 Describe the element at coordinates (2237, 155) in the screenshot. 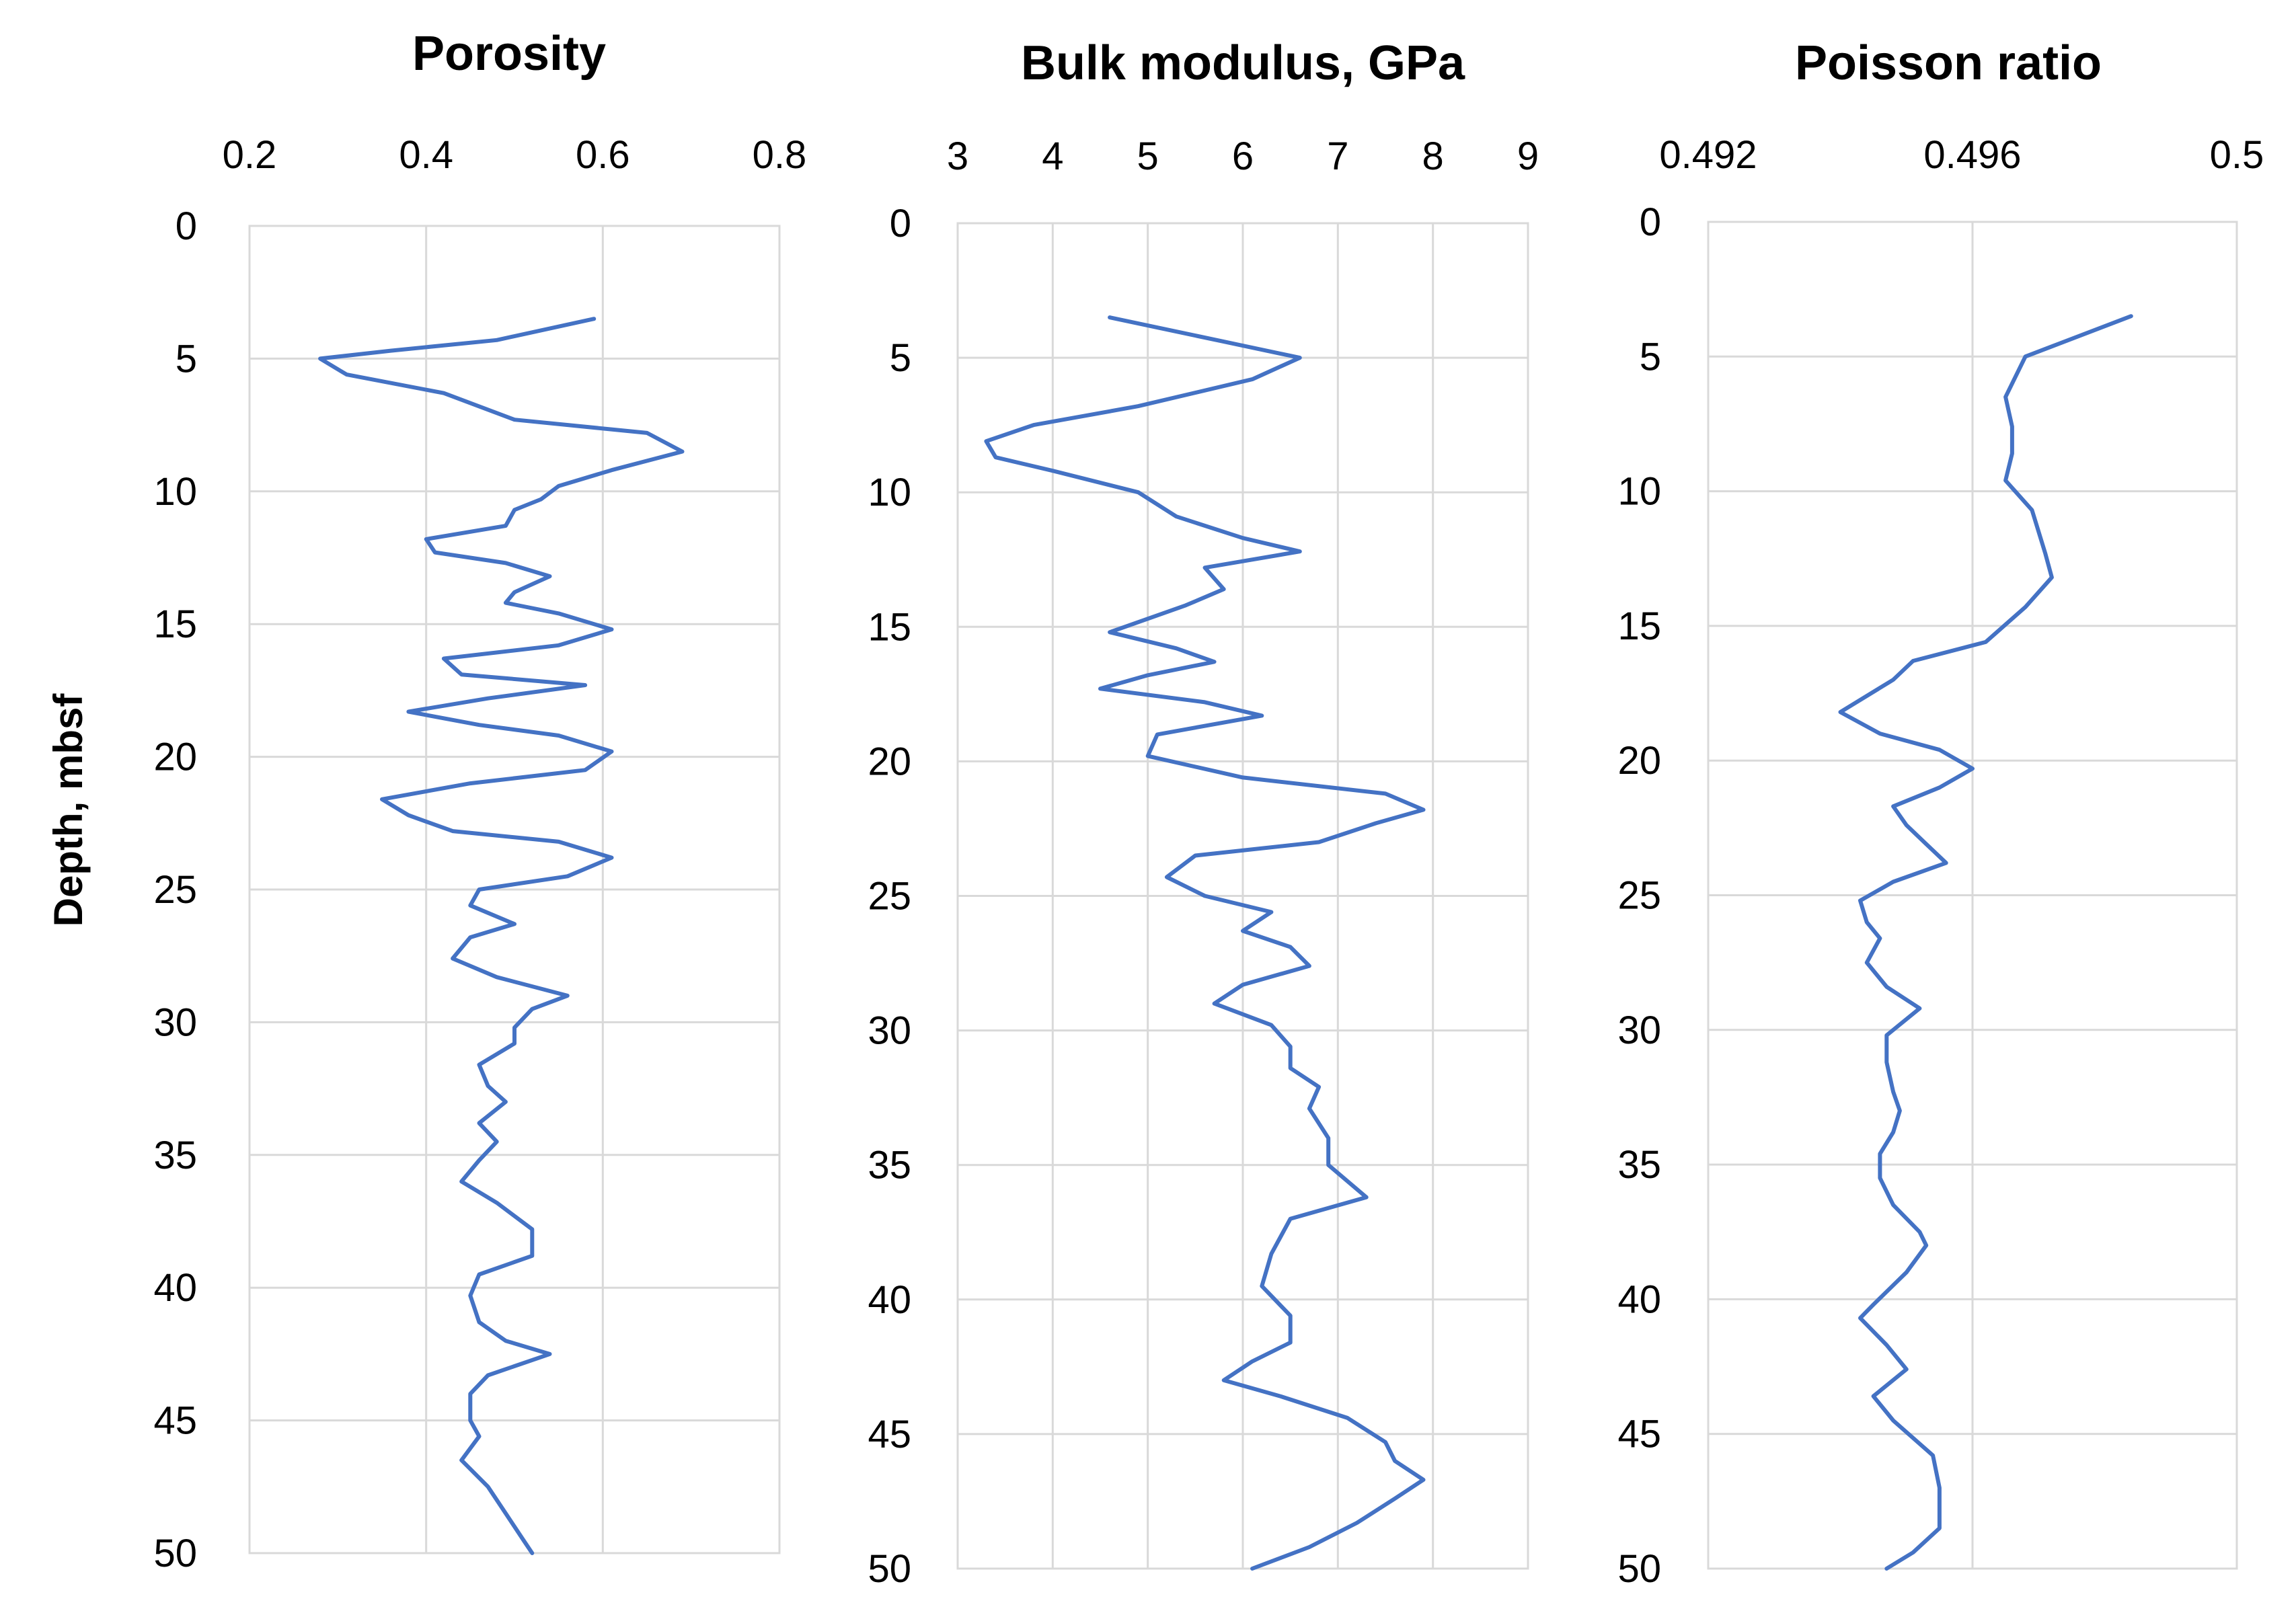

I see `poisson-x-tick-label: 0.5` at that location.